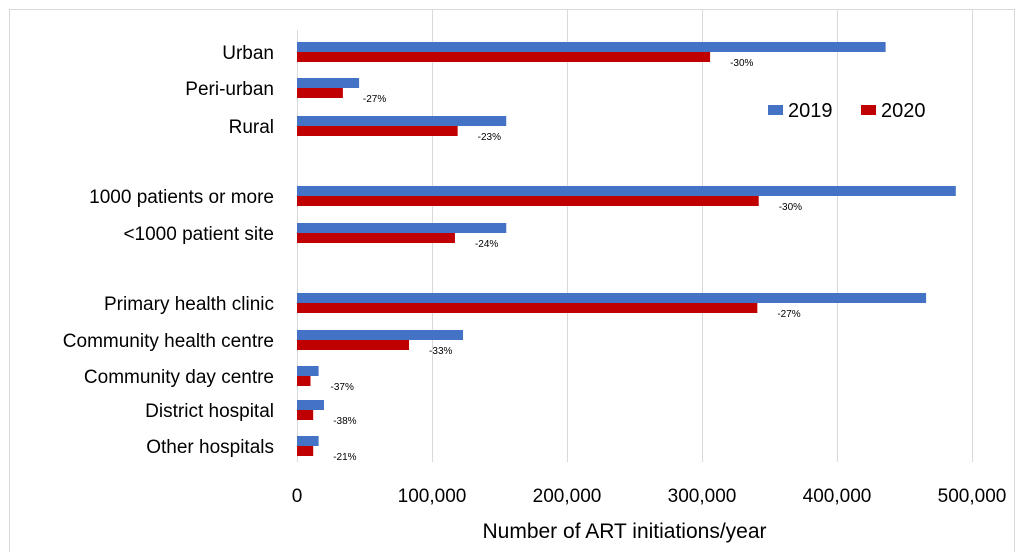 The height and width of the screenshot is (552, 1024). Describe the element at coordinates (297, 496) in the screenshot. I see `x-tick-label: 0` at that location.